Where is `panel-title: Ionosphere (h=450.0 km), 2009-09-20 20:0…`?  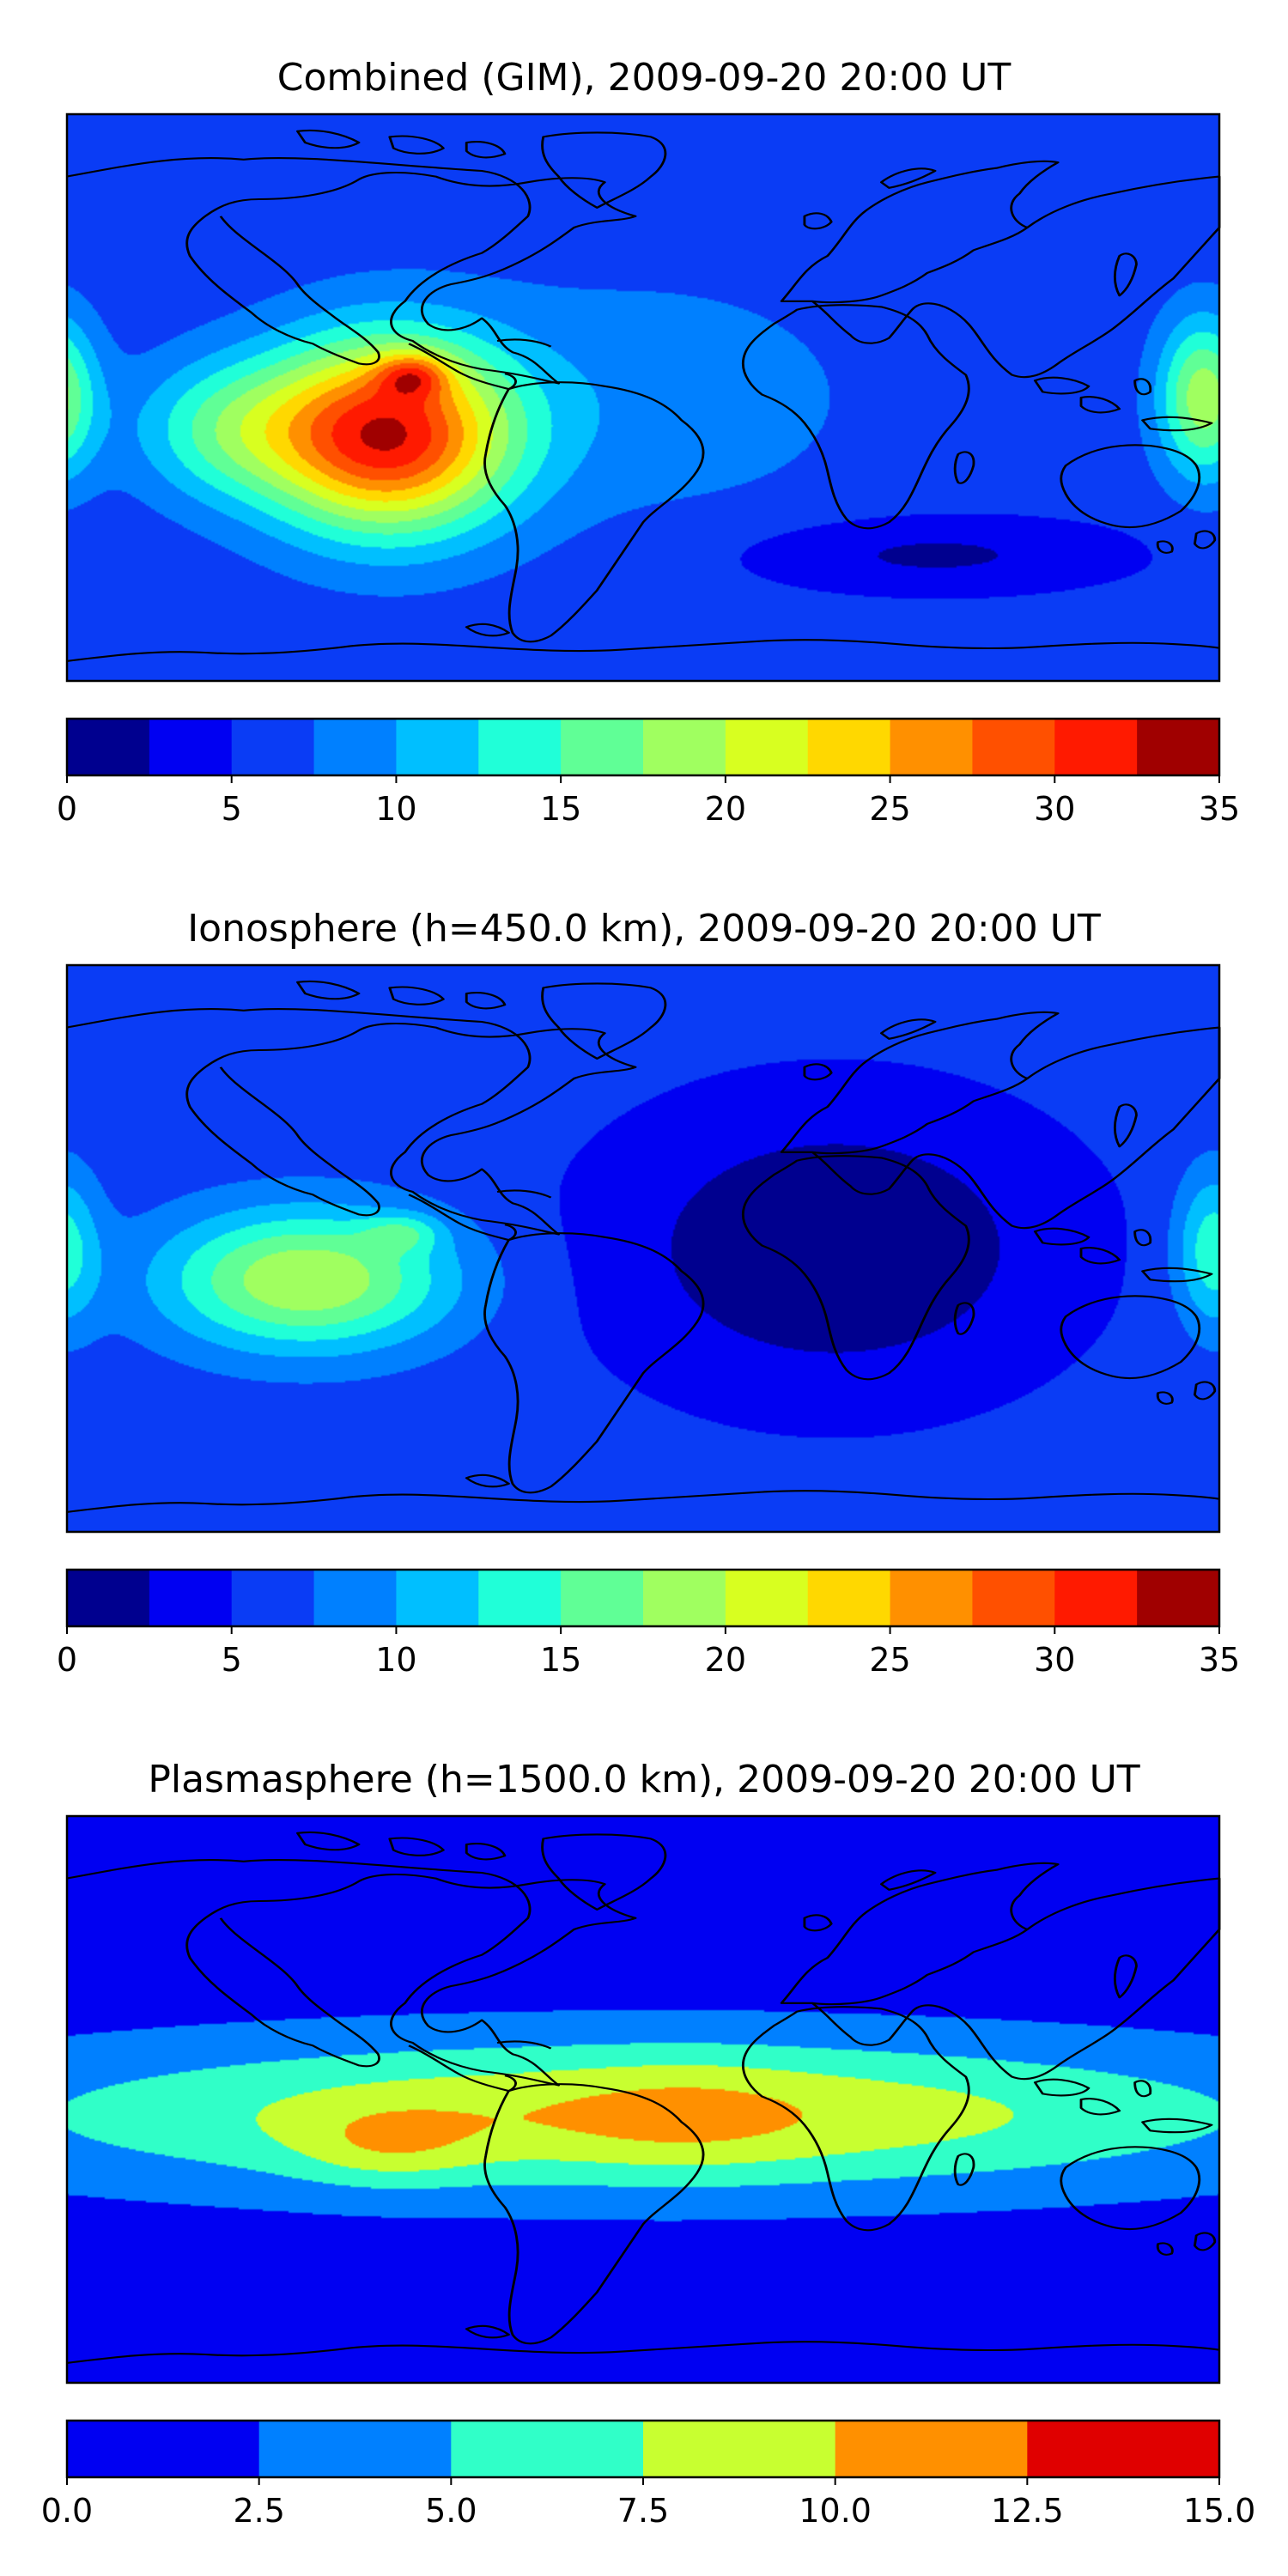
panel-title: Ionosphere (h=450.0 km), 2009-09-20 20:0… is located at coordinates (644, 929).